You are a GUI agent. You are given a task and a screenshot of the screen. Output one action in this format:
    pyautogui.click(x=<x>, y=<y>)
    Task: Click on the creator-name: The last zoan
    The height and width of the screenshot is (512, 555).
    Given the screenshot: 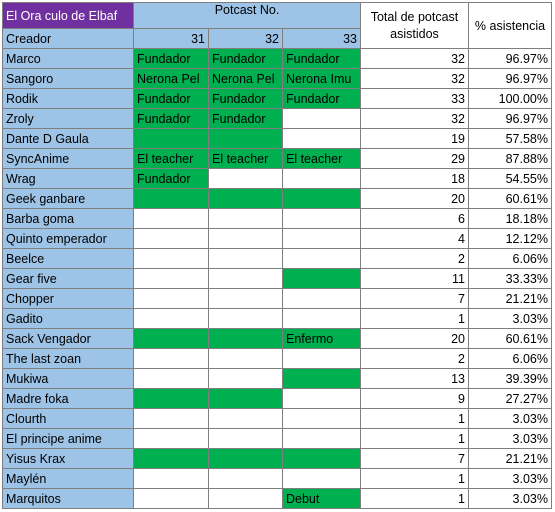 What is the action you would take?
    pyautogui.click(x=68, y=358)
    